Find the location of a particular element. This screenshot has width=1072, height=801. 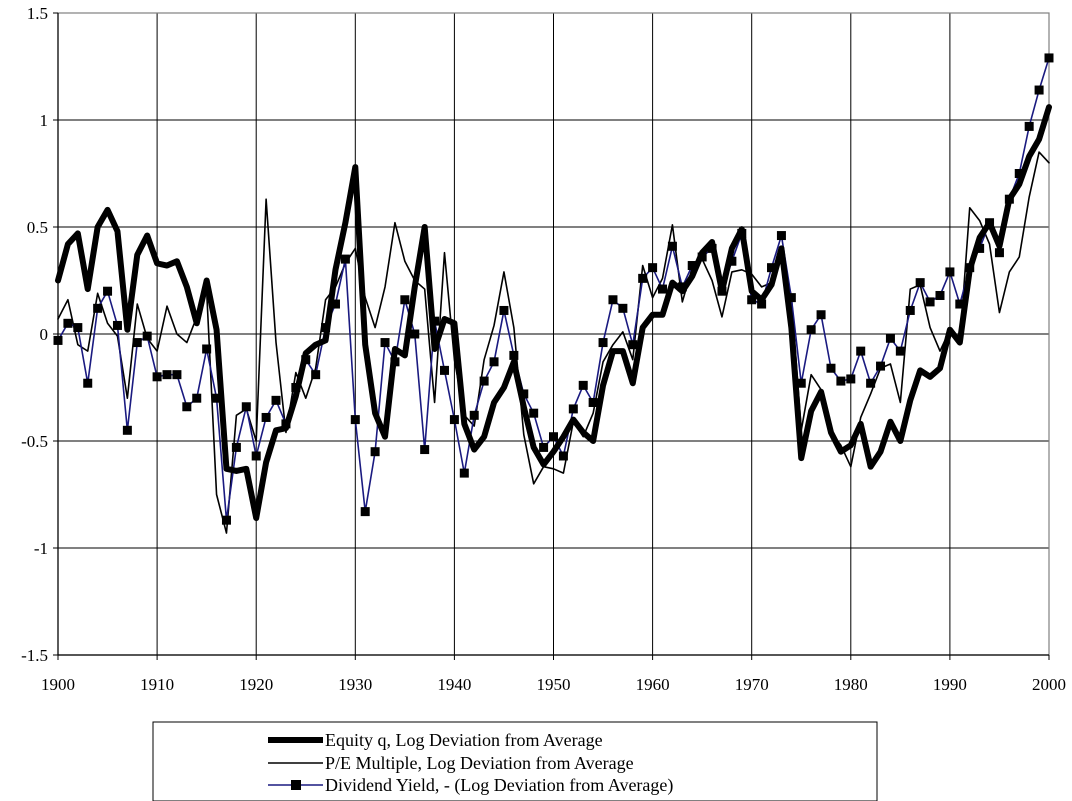

y-tick-label: 1.5 is located at coordinates (37, 13).